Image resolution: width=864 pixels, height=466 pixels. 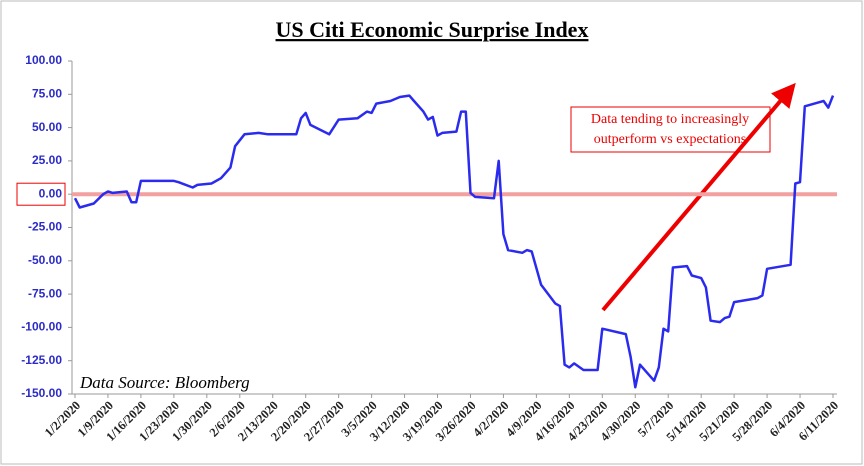 I want to click on chart-title: US Citi Economic Surprise Index, so click(x=432, y=29).